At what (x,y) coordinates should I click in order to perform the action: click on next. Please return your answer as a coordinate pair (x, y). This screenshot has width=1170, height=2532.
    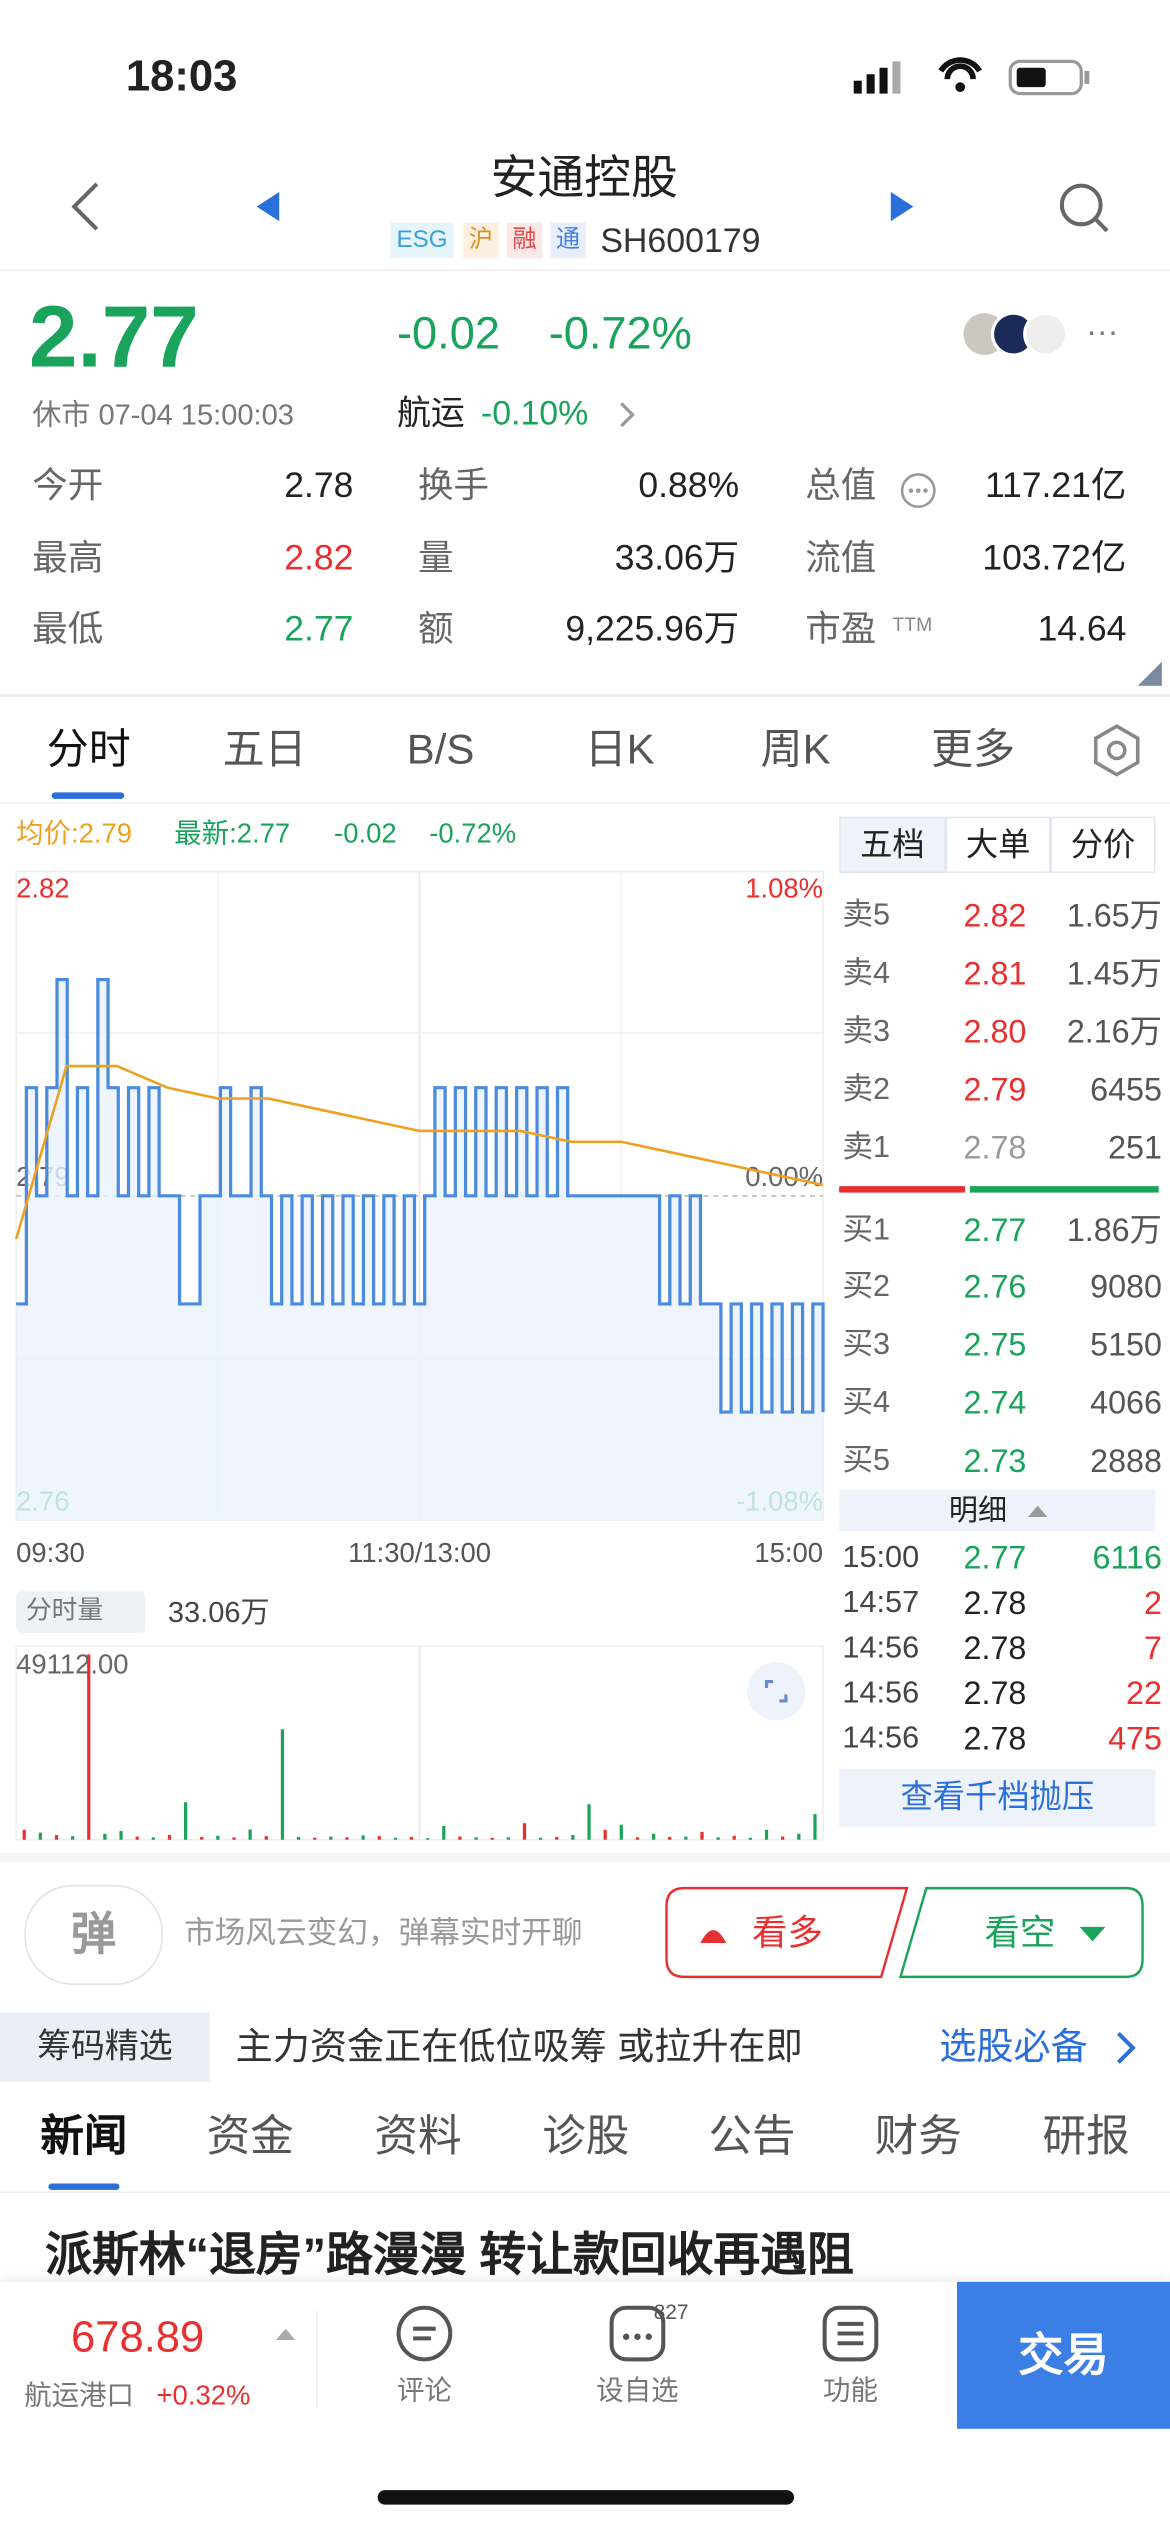
    Looking at the image, I should click on (902, 207).